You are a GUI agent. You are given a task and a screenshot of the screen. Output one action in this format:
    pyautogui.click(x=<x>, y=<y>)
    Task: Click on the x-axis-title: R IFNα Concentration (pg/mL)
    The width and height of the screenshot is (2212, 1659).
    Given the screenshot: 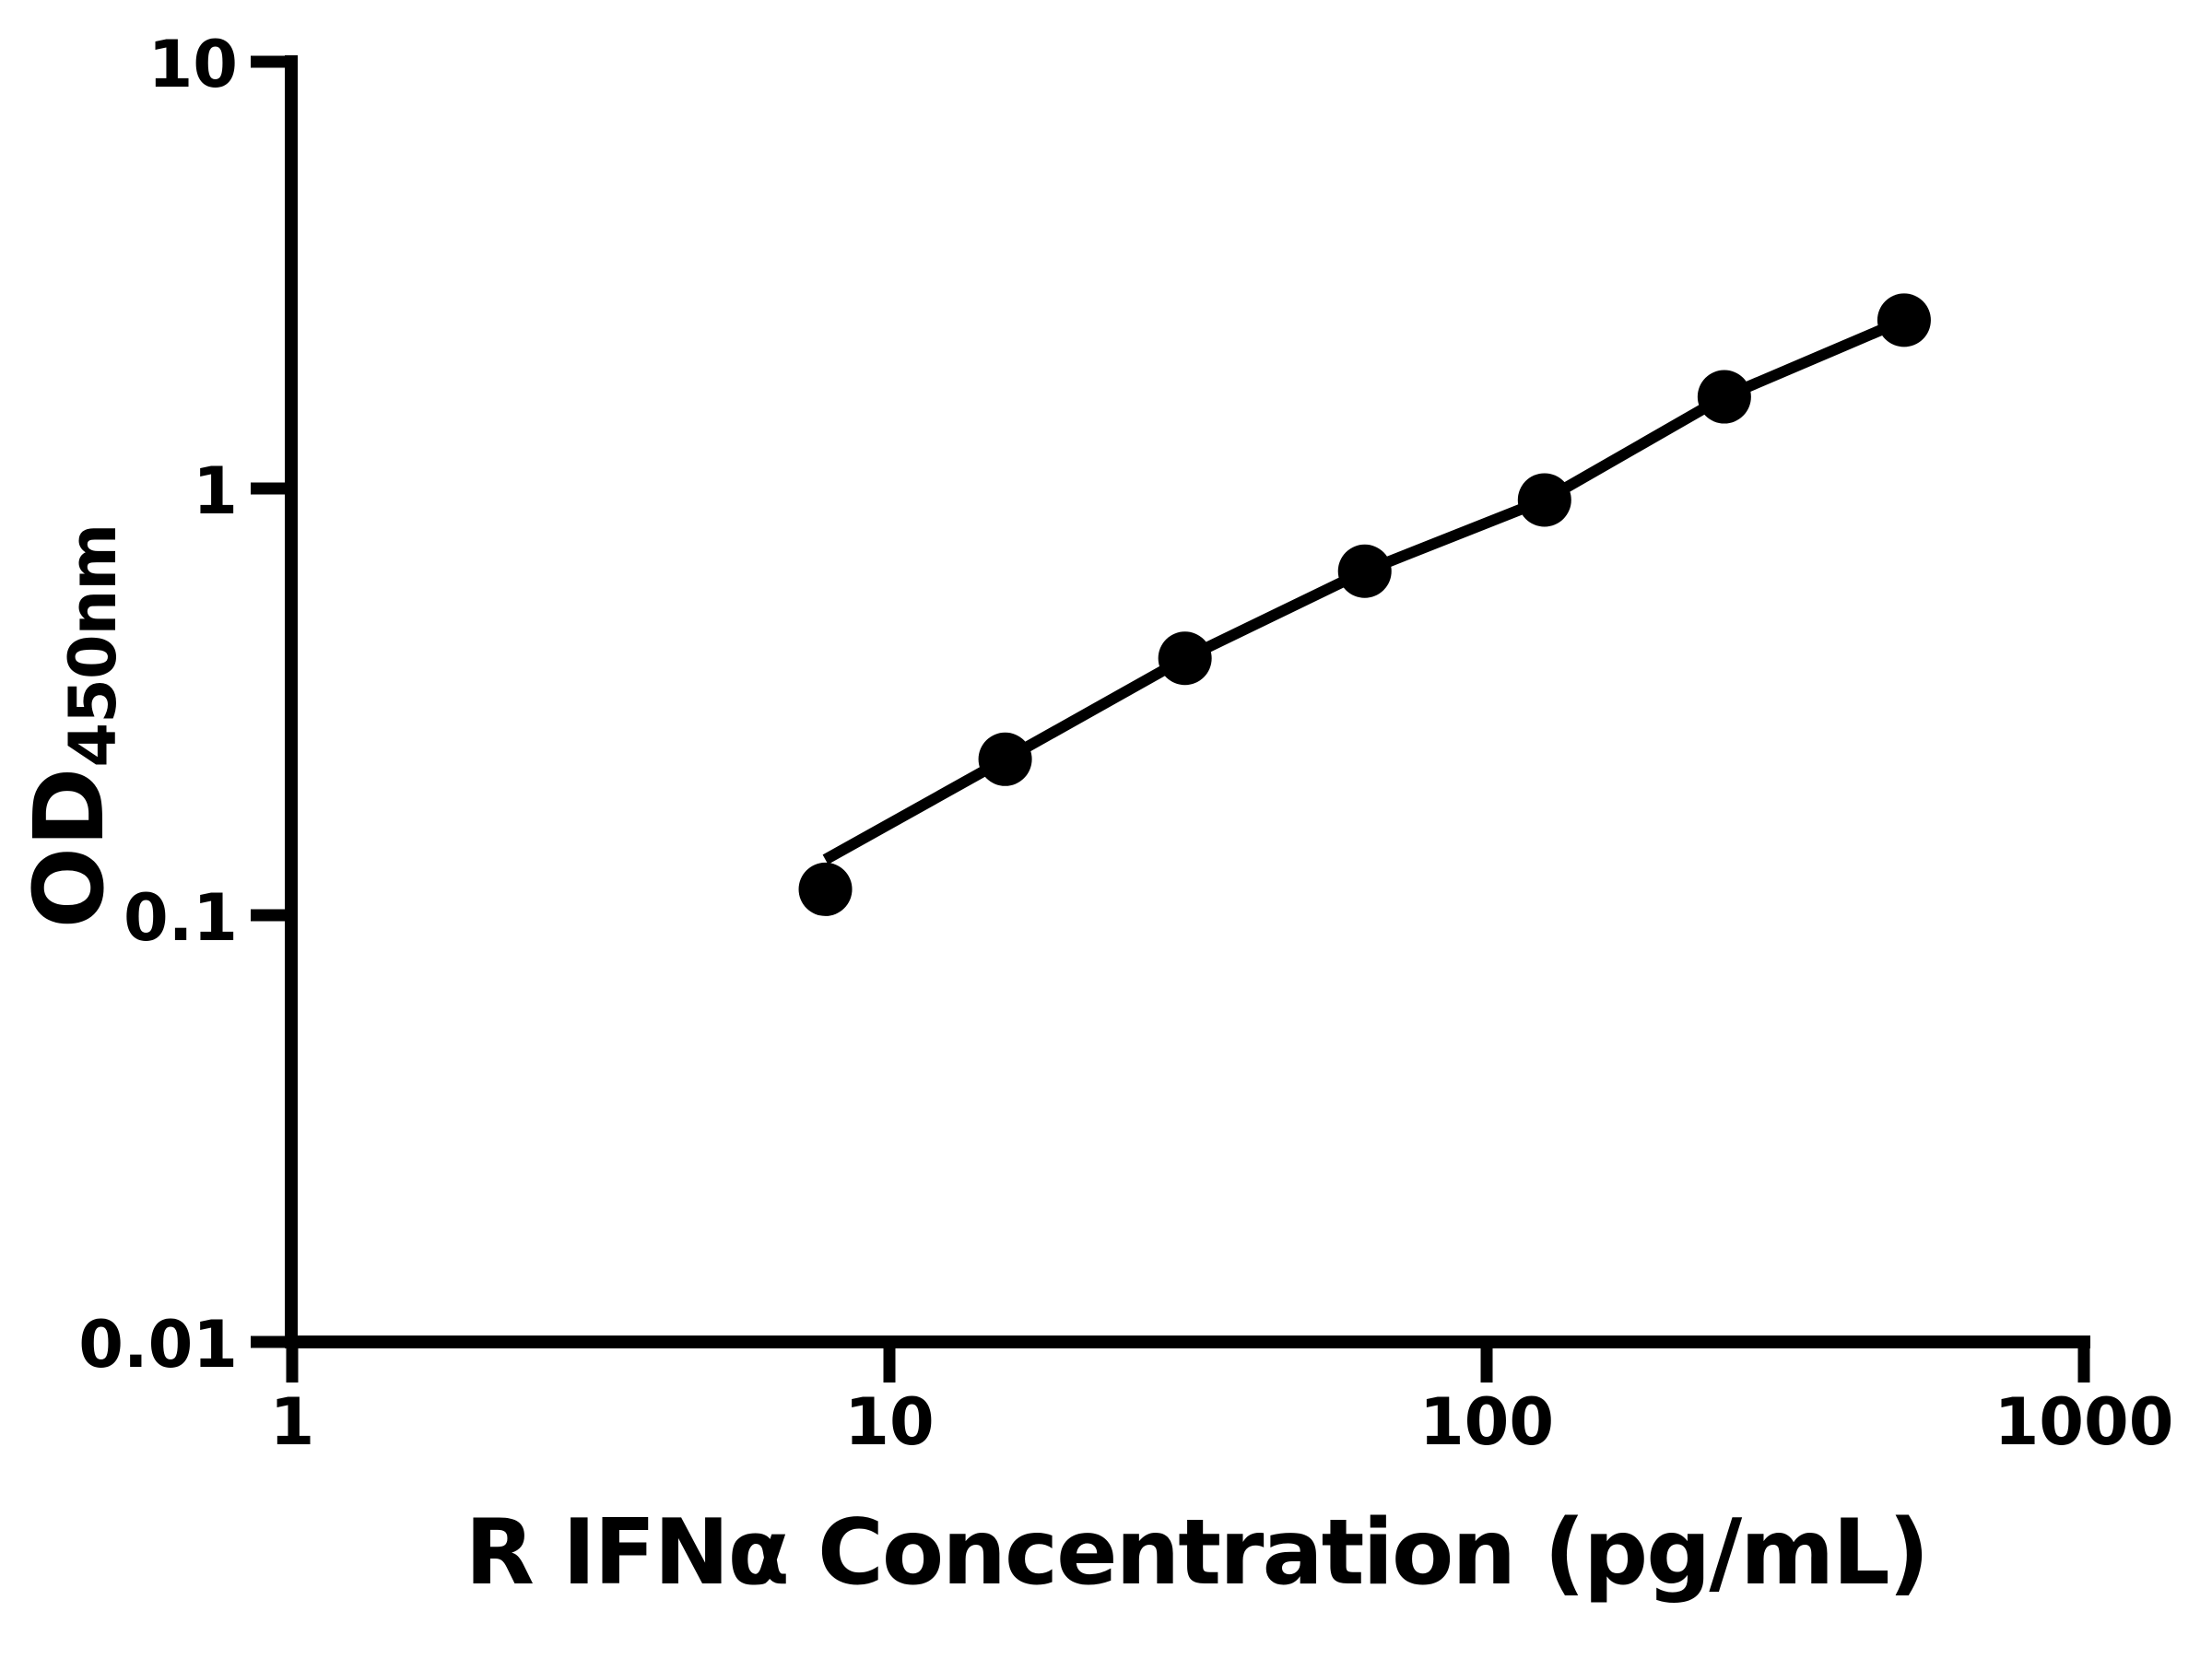 What is the action you would take?
    pyautogui.click(x=1197, y=1553)
    